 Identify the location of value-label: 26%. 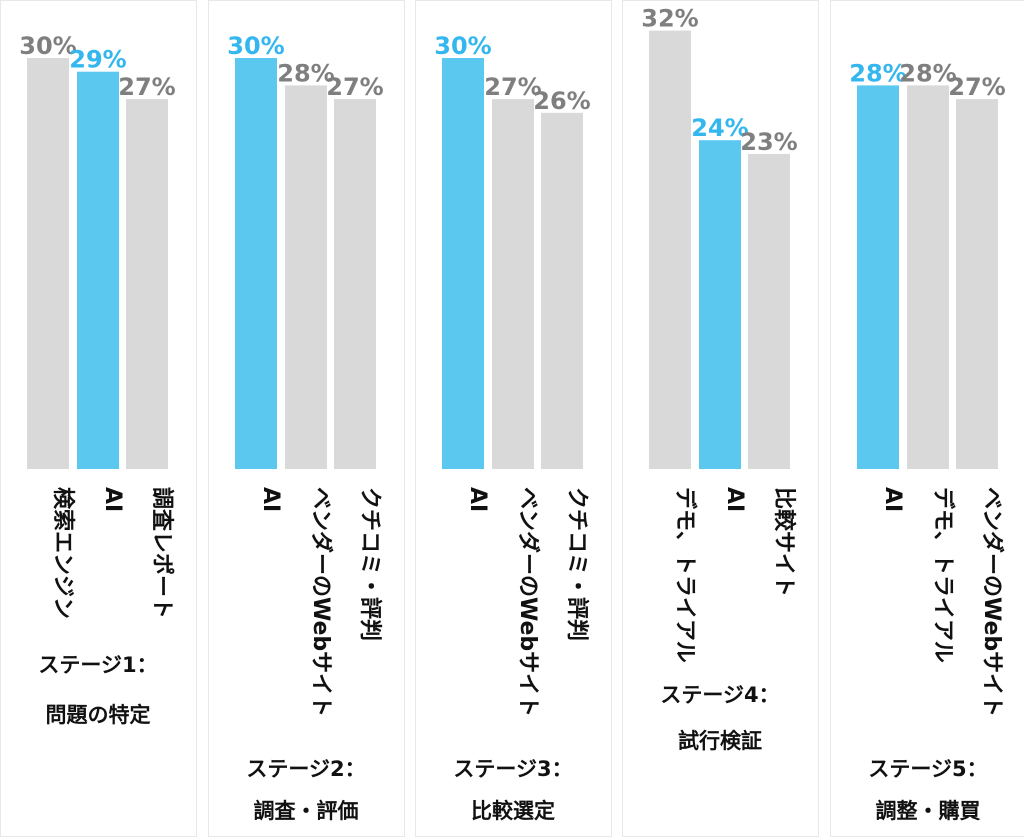
(561, 101).